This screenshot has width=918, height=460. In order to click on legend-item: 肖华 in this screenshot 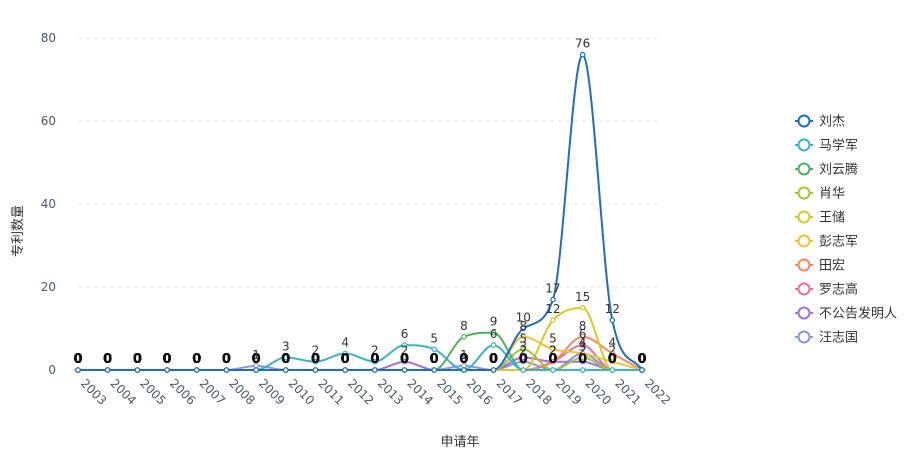, I will do `click(820, 194)`.